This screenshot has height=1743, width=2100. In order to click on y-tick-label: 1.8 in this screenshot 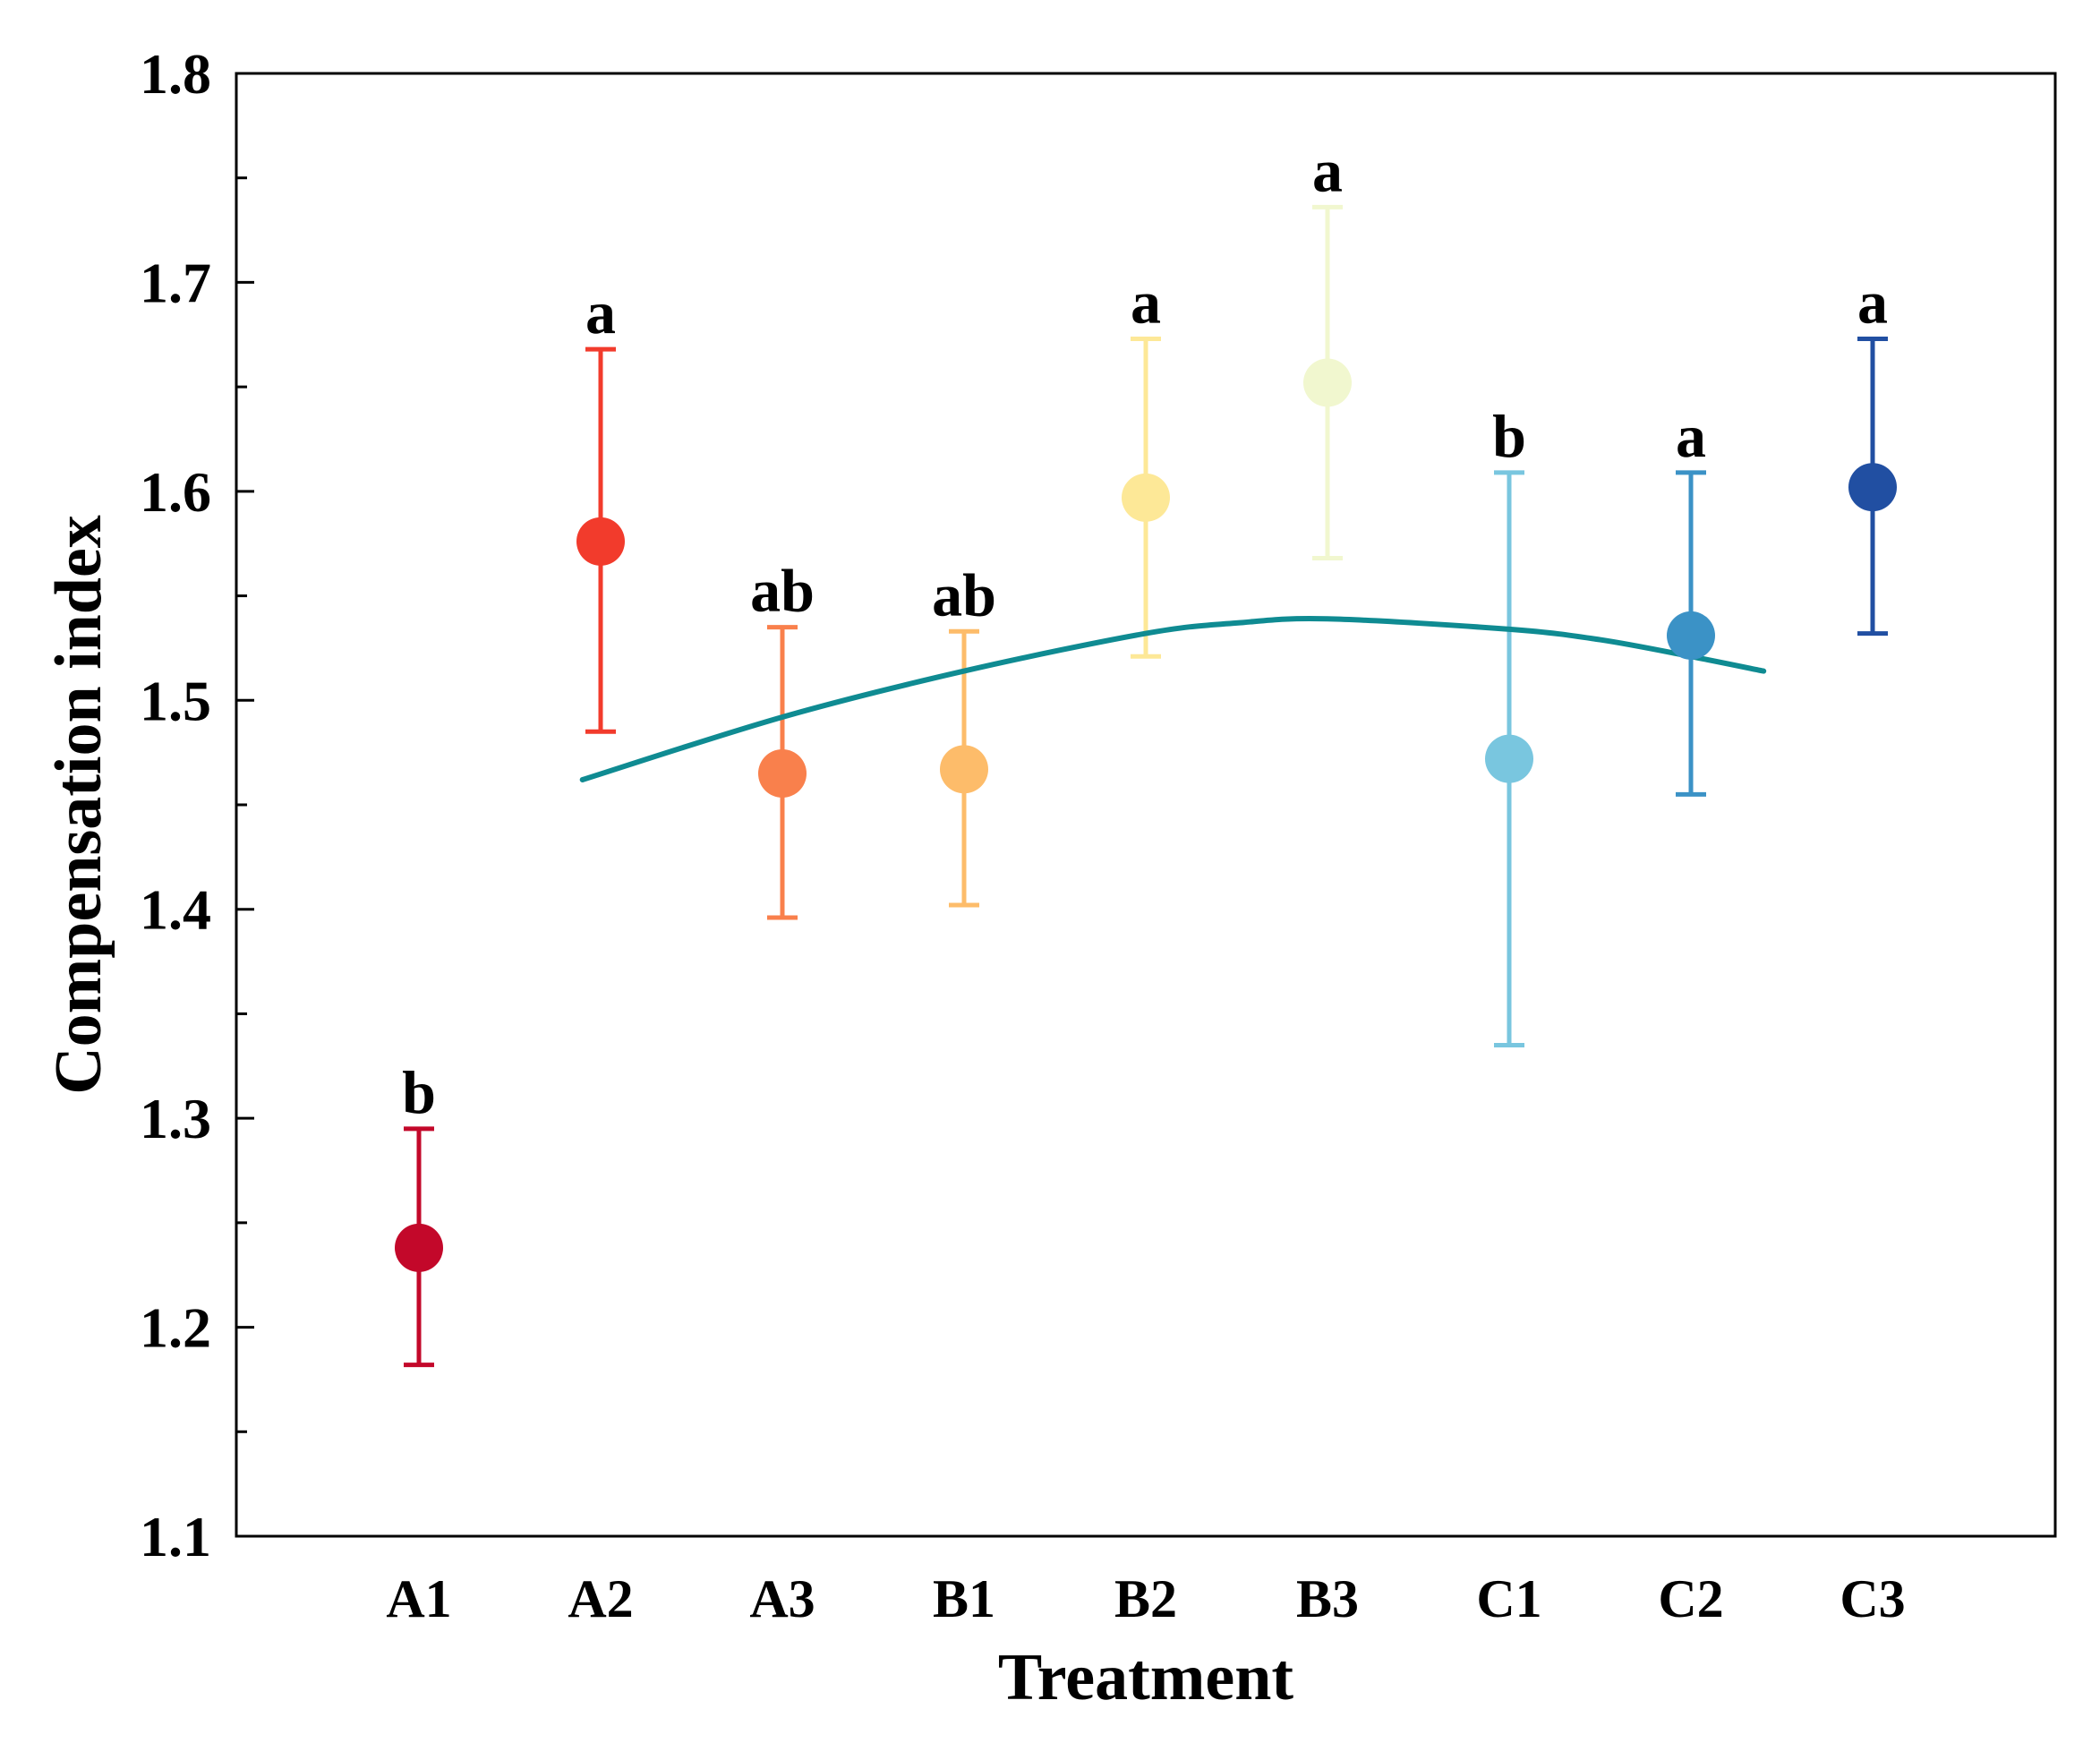, I will do `click(175, 74)`.